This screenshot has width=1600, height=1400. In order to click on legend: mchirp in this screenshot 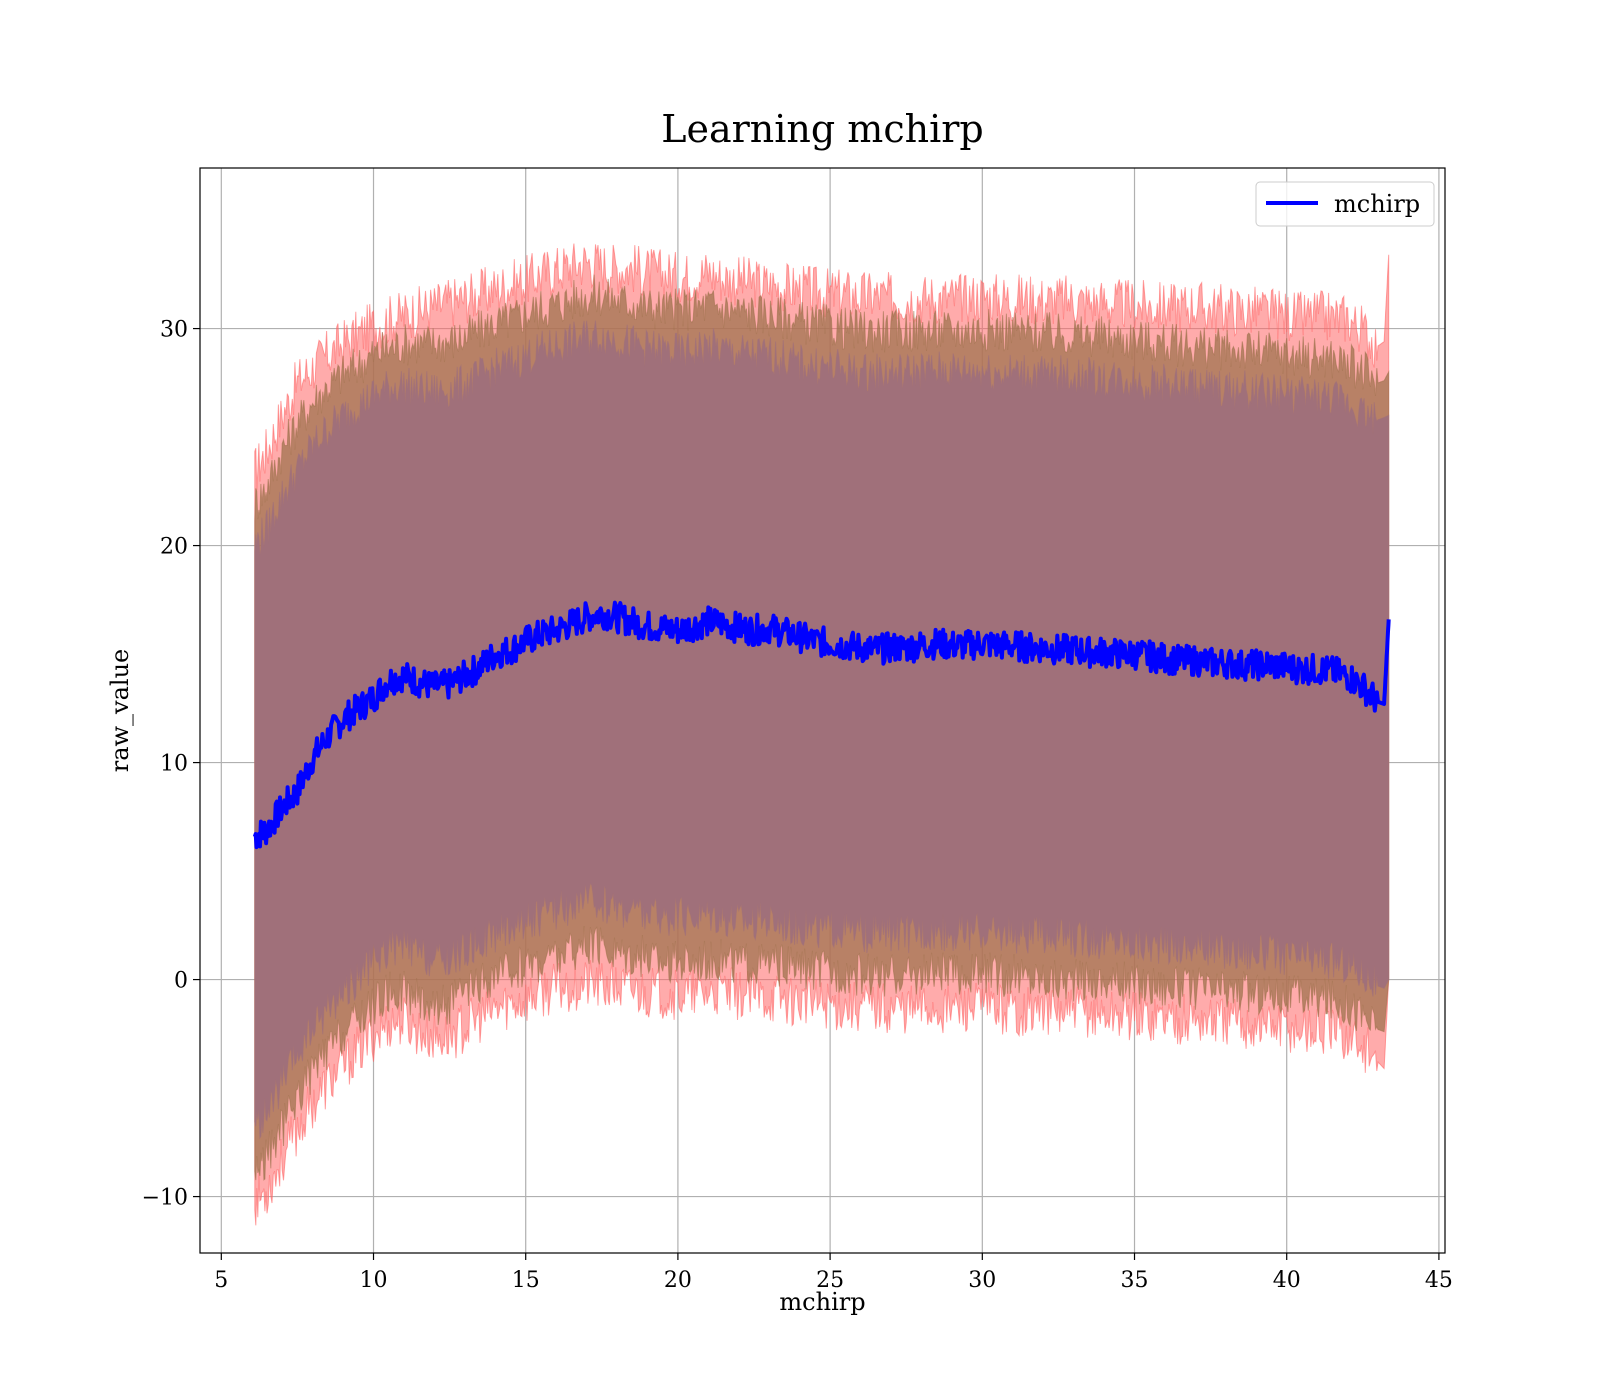, I will do `click(1345, 204)`.